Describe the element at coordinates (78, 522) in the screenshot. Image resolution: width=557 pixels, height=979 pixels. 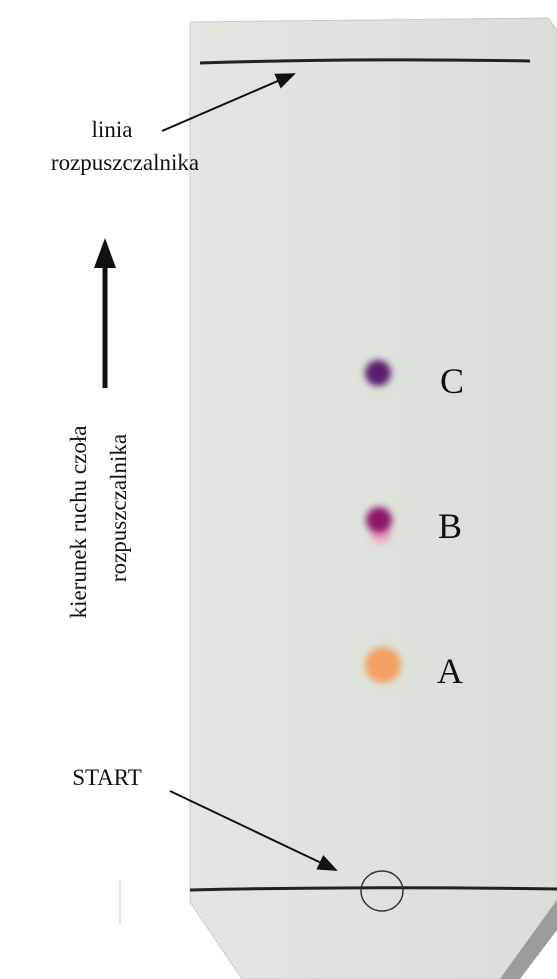
I see `label: kierunek ruchu czoła` at that location.